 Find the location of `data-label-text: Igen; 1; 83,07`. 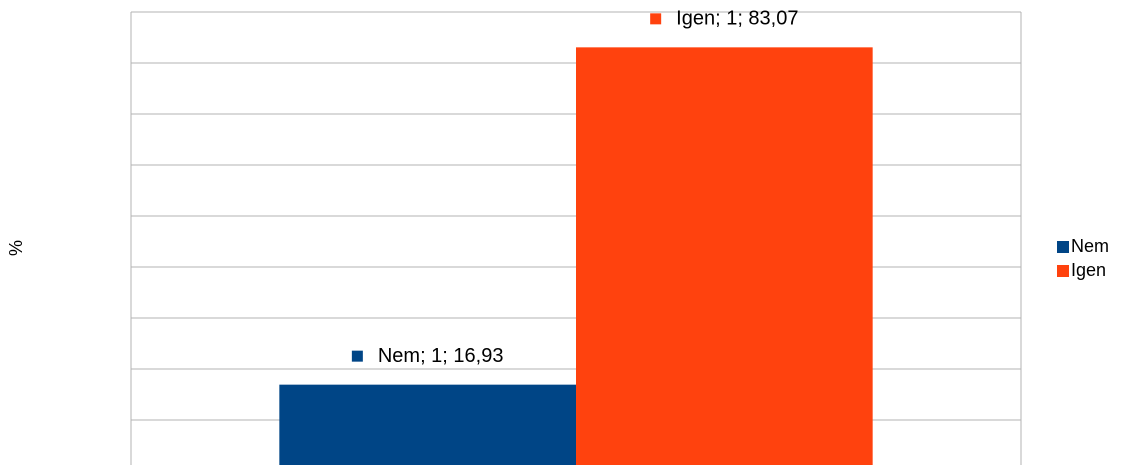

data-label-text: Igen; 1; 83,07 is located at coordinates (737, 19).